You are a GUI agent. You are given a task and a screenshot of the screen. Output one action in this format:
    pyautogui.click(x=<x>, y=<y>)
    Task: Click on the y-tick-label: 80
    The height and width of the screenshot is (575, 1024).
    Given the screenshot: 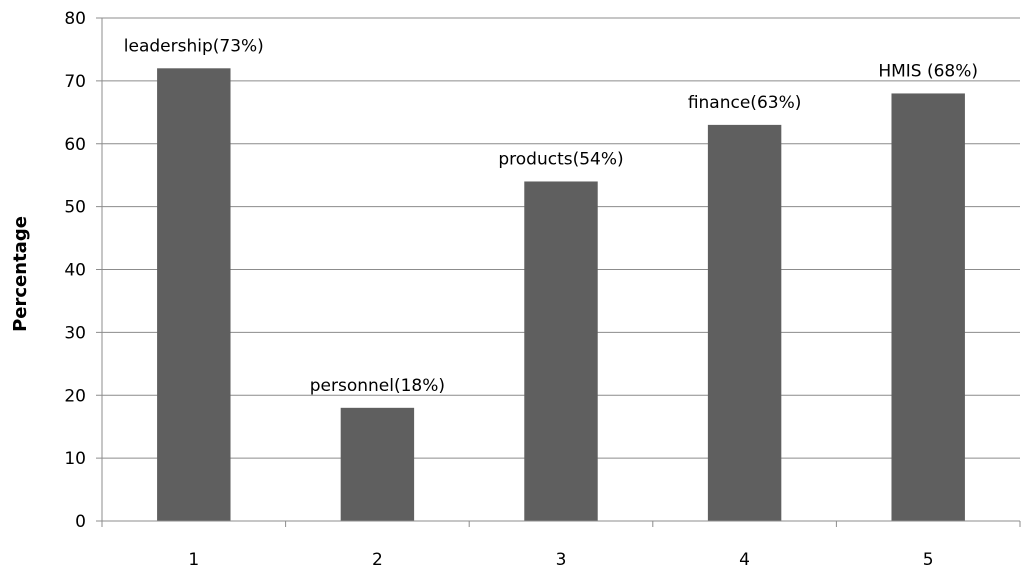 What is the action you would take?
    pyautogui.click(x=75, y=19)
    